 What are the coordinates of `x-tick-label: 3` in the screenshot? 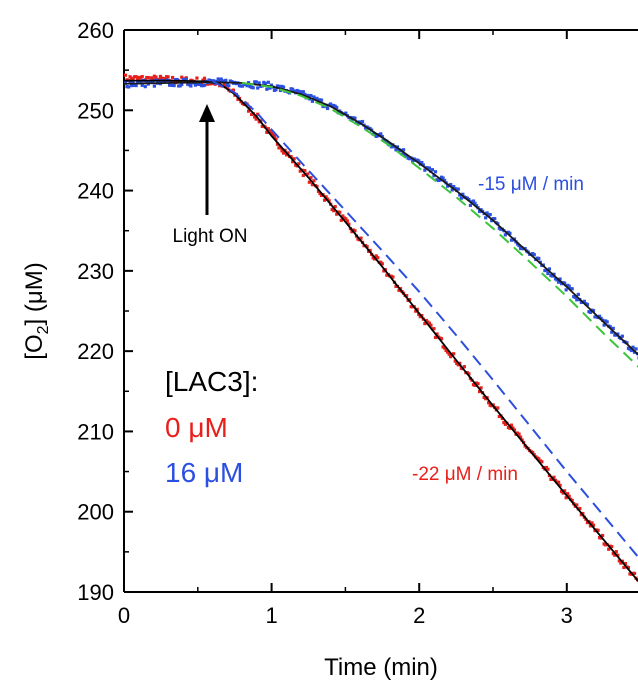 It's located at (567, 615).